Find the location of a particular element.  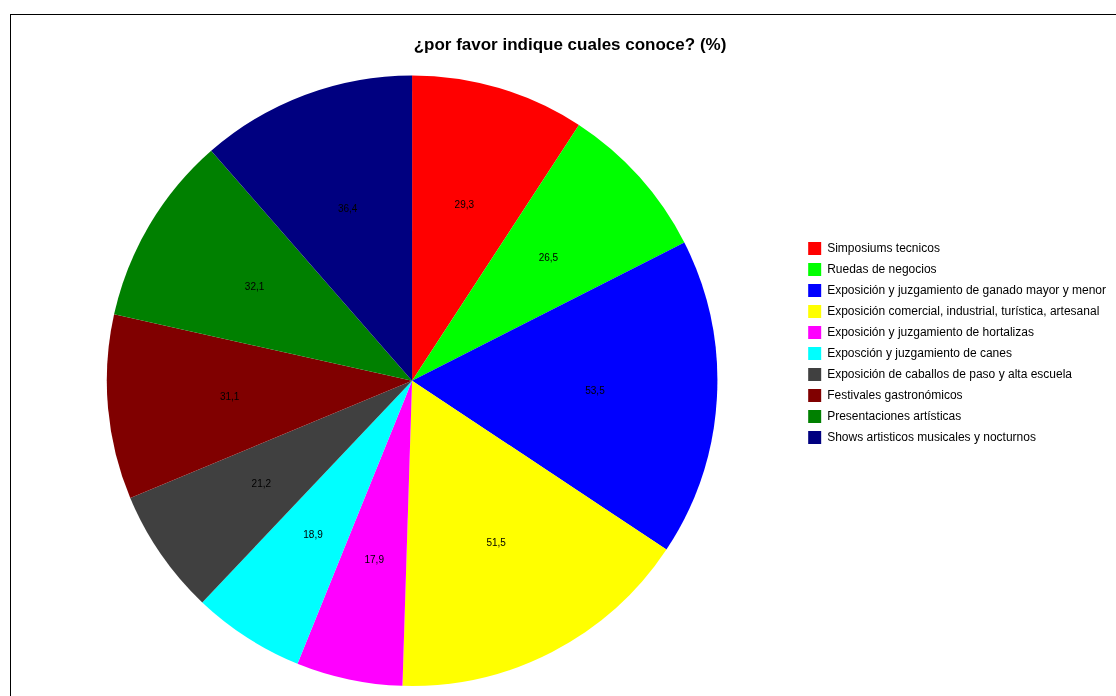

legend-label: Simposiums tecnicos is located at coordinates (883, 247).